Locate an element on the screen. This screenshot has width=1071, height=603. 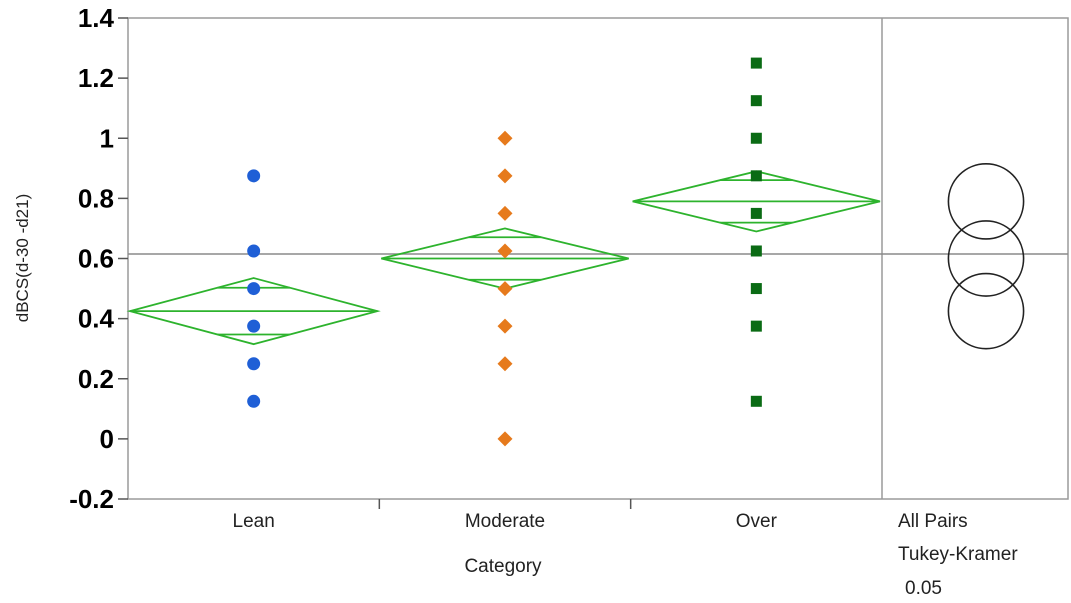
mean-diamond-moderate is located at coordinates (505, 258).